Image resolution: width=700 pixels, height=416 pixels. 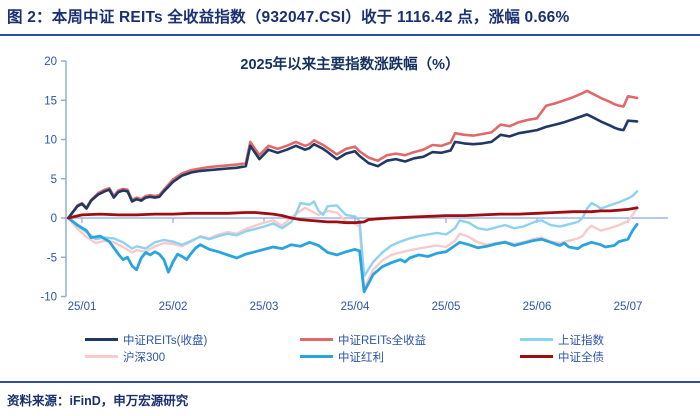 What do you see at coordinates (537, 307) in the screenshot?
I see `x-axis-label: 25/06` at bounding box center [537, 307].